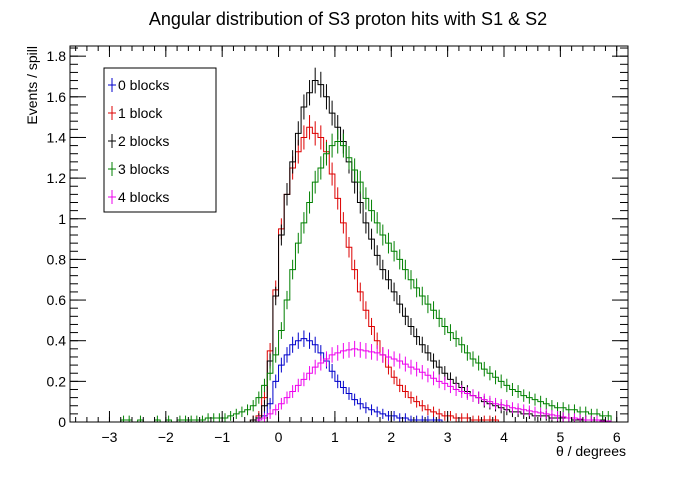 This screenshot has height=477, width=696. I want to click on x-tick-label: 6, so click(617, 437).